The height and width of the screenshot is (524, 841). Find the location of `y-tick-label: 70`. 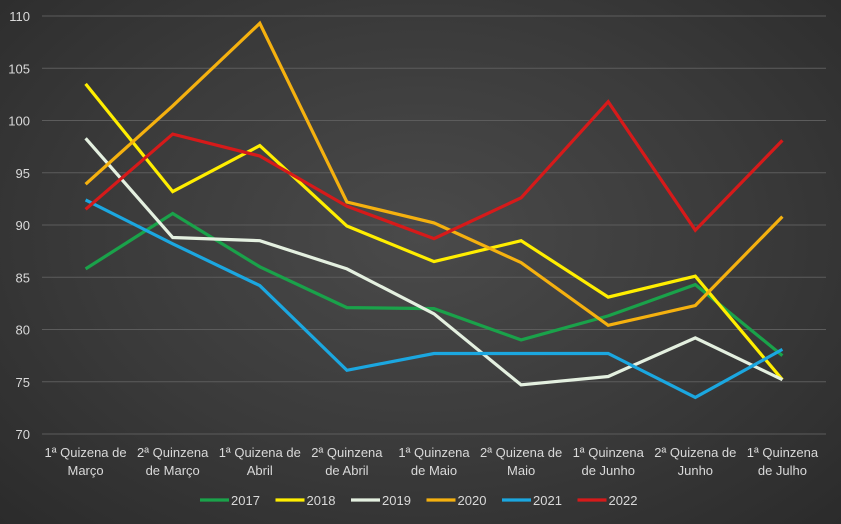

y-tick-label: 70 is located at coordinates (23, 434).